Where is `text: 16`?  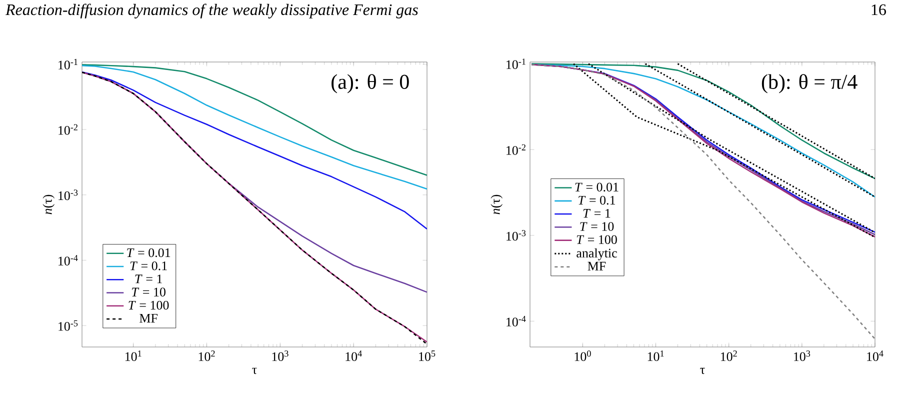
text: 16 is located at coordinates (879, 10).